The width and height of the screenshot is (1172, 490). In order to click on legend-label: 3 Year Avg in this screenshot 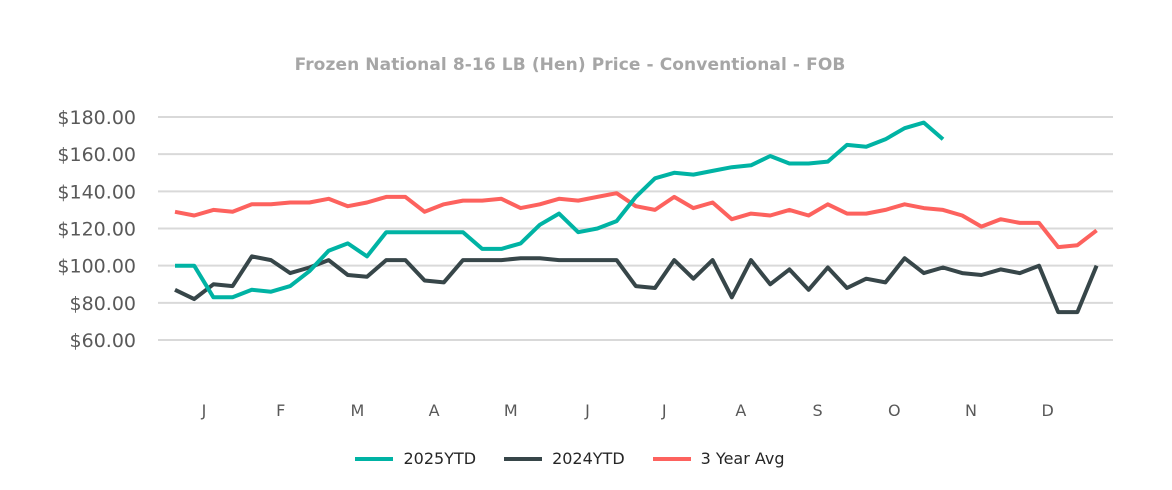, I will do `click(742, 458)`.